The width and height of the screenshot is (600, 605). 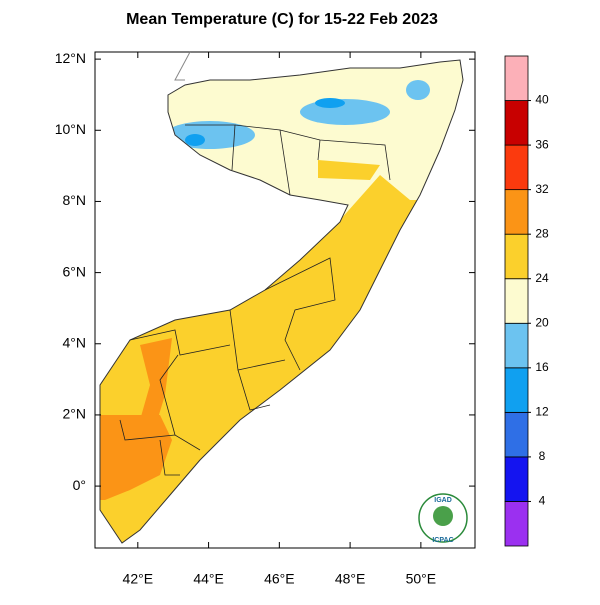 I want to click on x-tick-label: 46°E, so click(x=279, y=579).